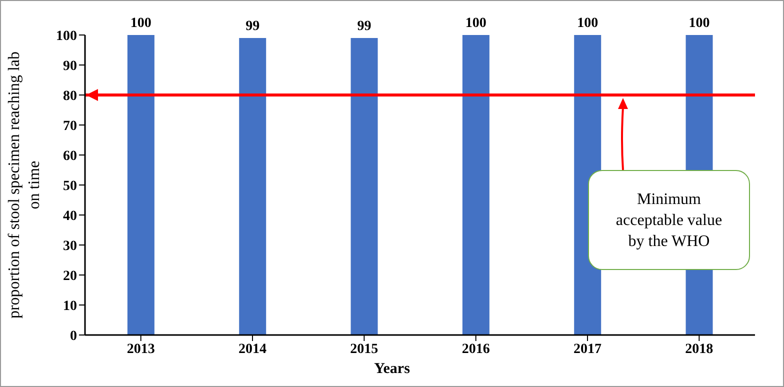 This screenshot has height=387, width=784. I want to click on y-tick-label: 100, so click(66, 36).